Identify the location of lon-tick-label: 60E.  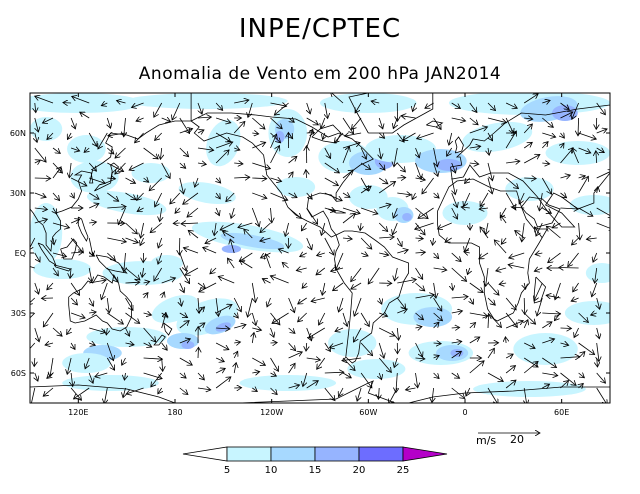
(561, 412).